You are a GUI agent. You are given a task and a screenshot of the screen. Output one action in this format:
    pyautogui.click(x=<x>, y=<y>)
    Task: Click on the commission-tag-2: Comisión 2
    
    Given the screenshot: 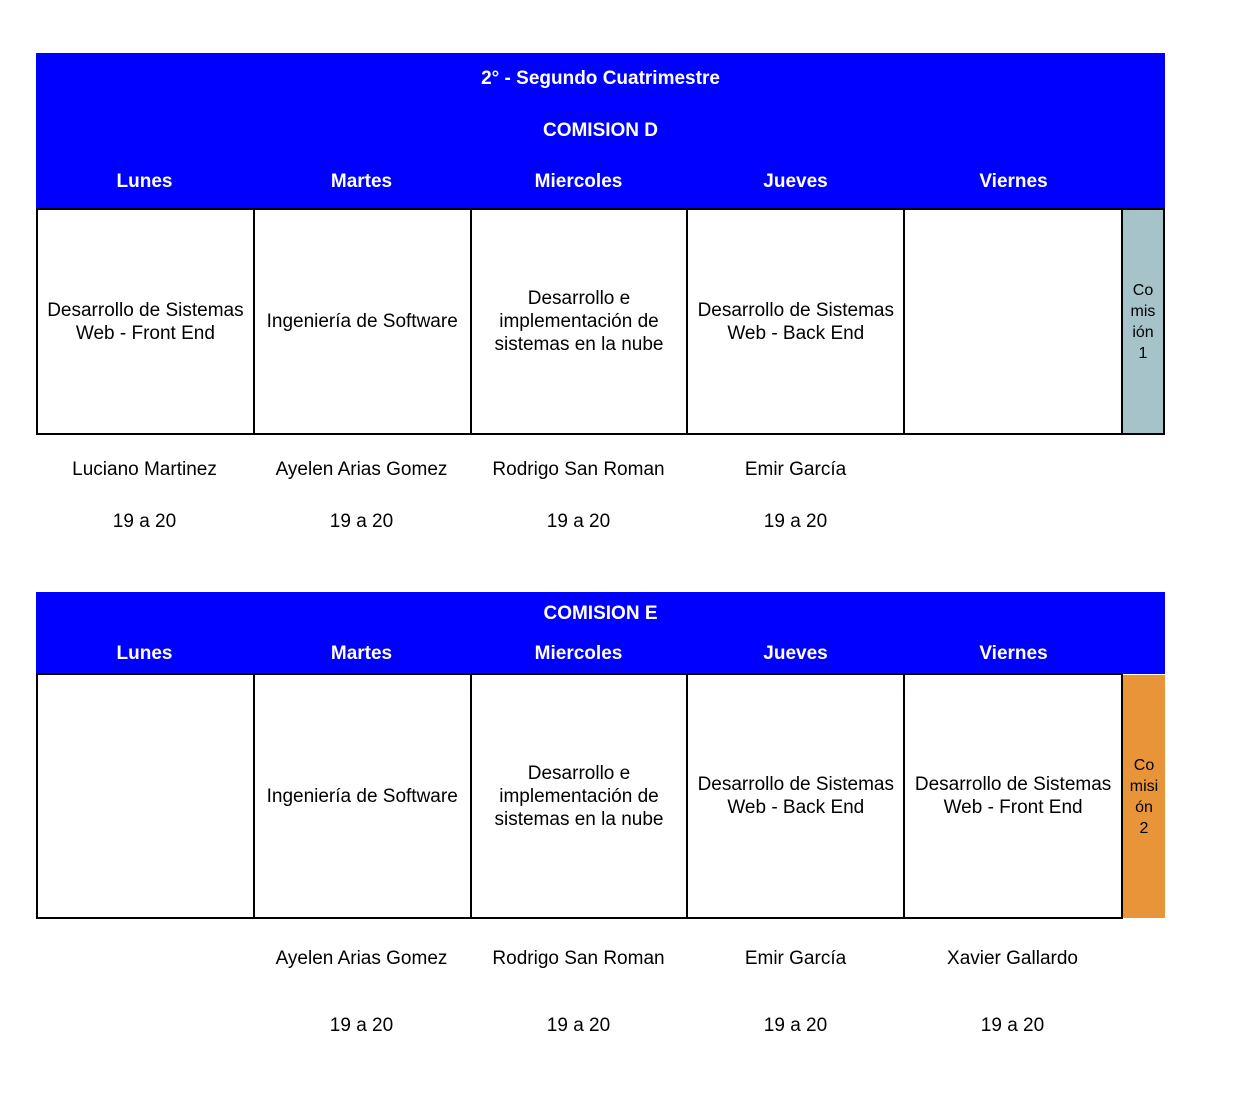 What is the action you would take?
    pyautogui.click(x=1144, y=796)
    